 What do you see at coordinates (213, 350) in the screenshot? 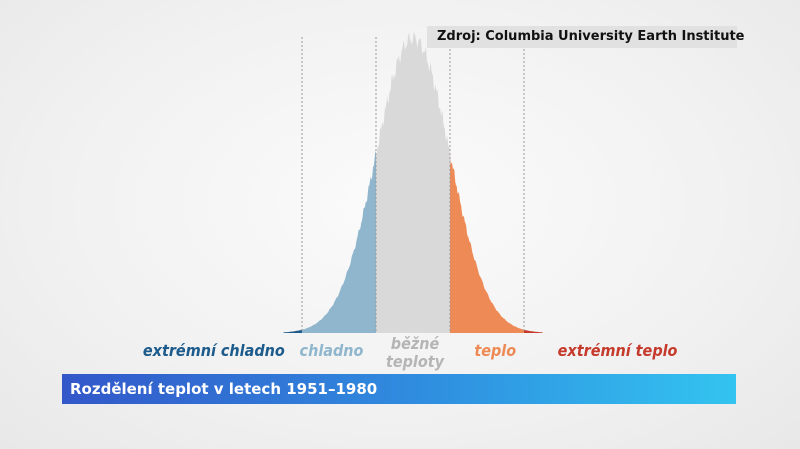
I see `label-extreme-cold: extrémní chladno` at bounding box center [213, 350].